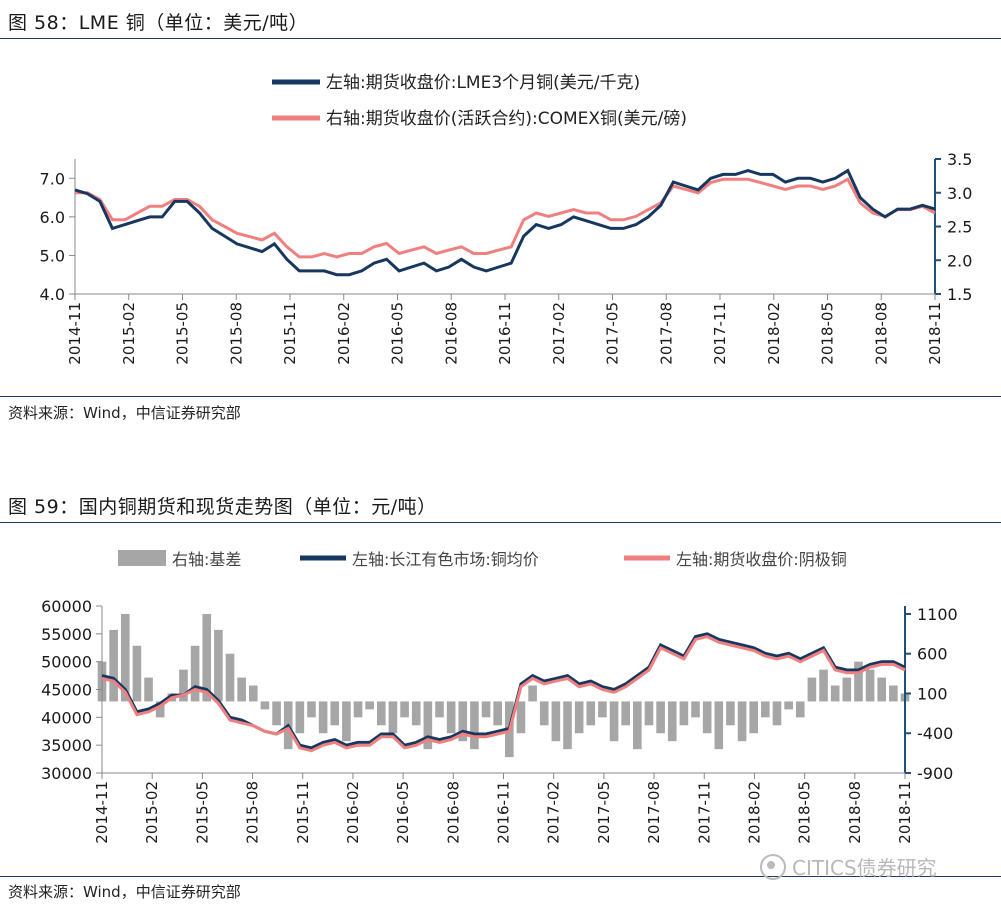  What do you see at coordinates (864, 868) in the screenshot?
I see `watermark-text: CITICS债券研究` at bounding box center [864, 868].